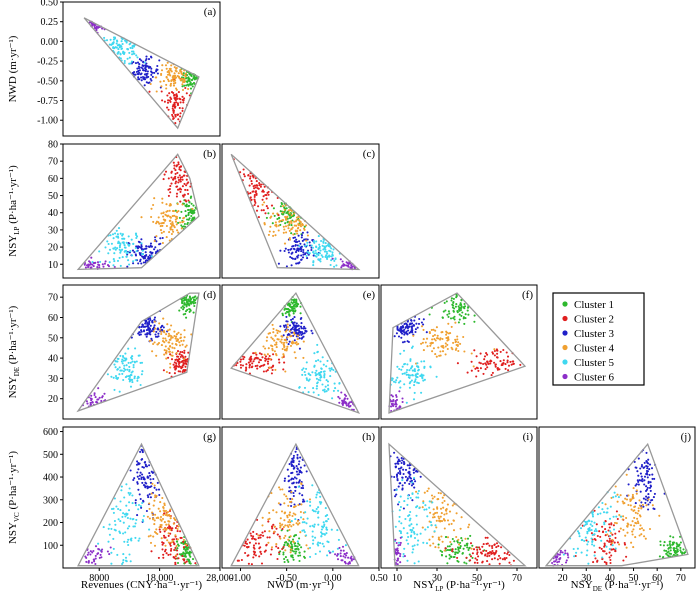  What do you see at coordinates (681, 578) in the screenshot?
I see `x-tick-label: 70` at bounding box center [681, 578].